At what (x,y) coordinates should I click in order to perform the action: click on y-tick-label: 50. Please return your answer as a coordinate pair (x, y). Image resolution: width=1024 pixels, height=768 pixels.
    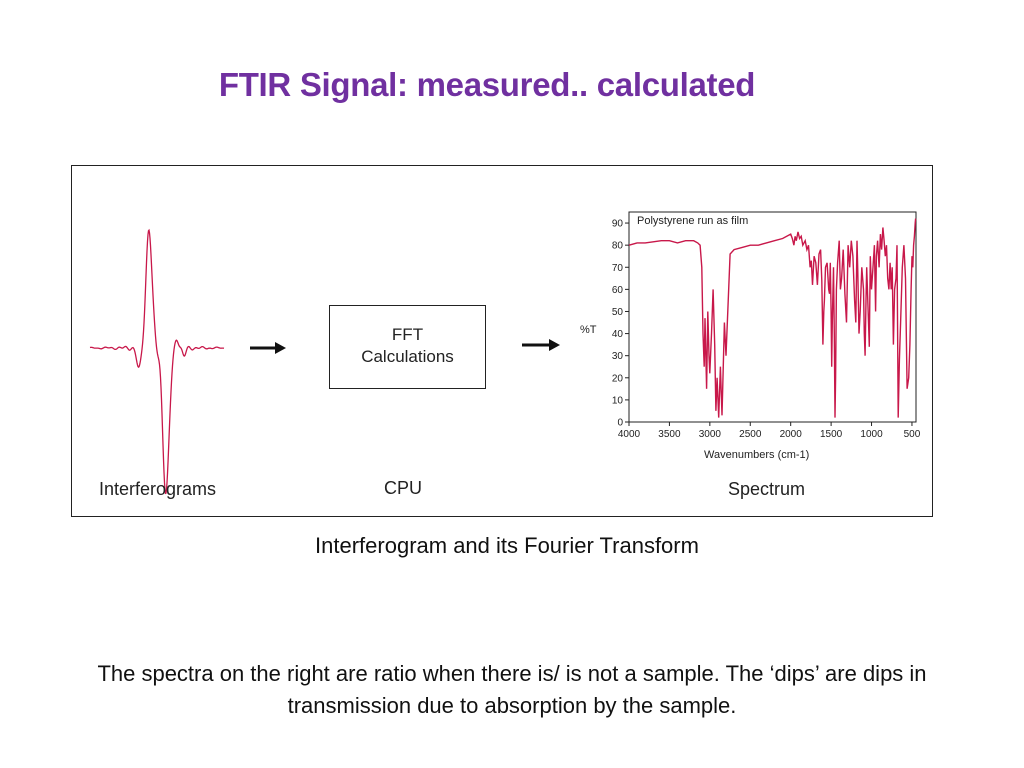
    Looking at the image, I should click on (618, 312).